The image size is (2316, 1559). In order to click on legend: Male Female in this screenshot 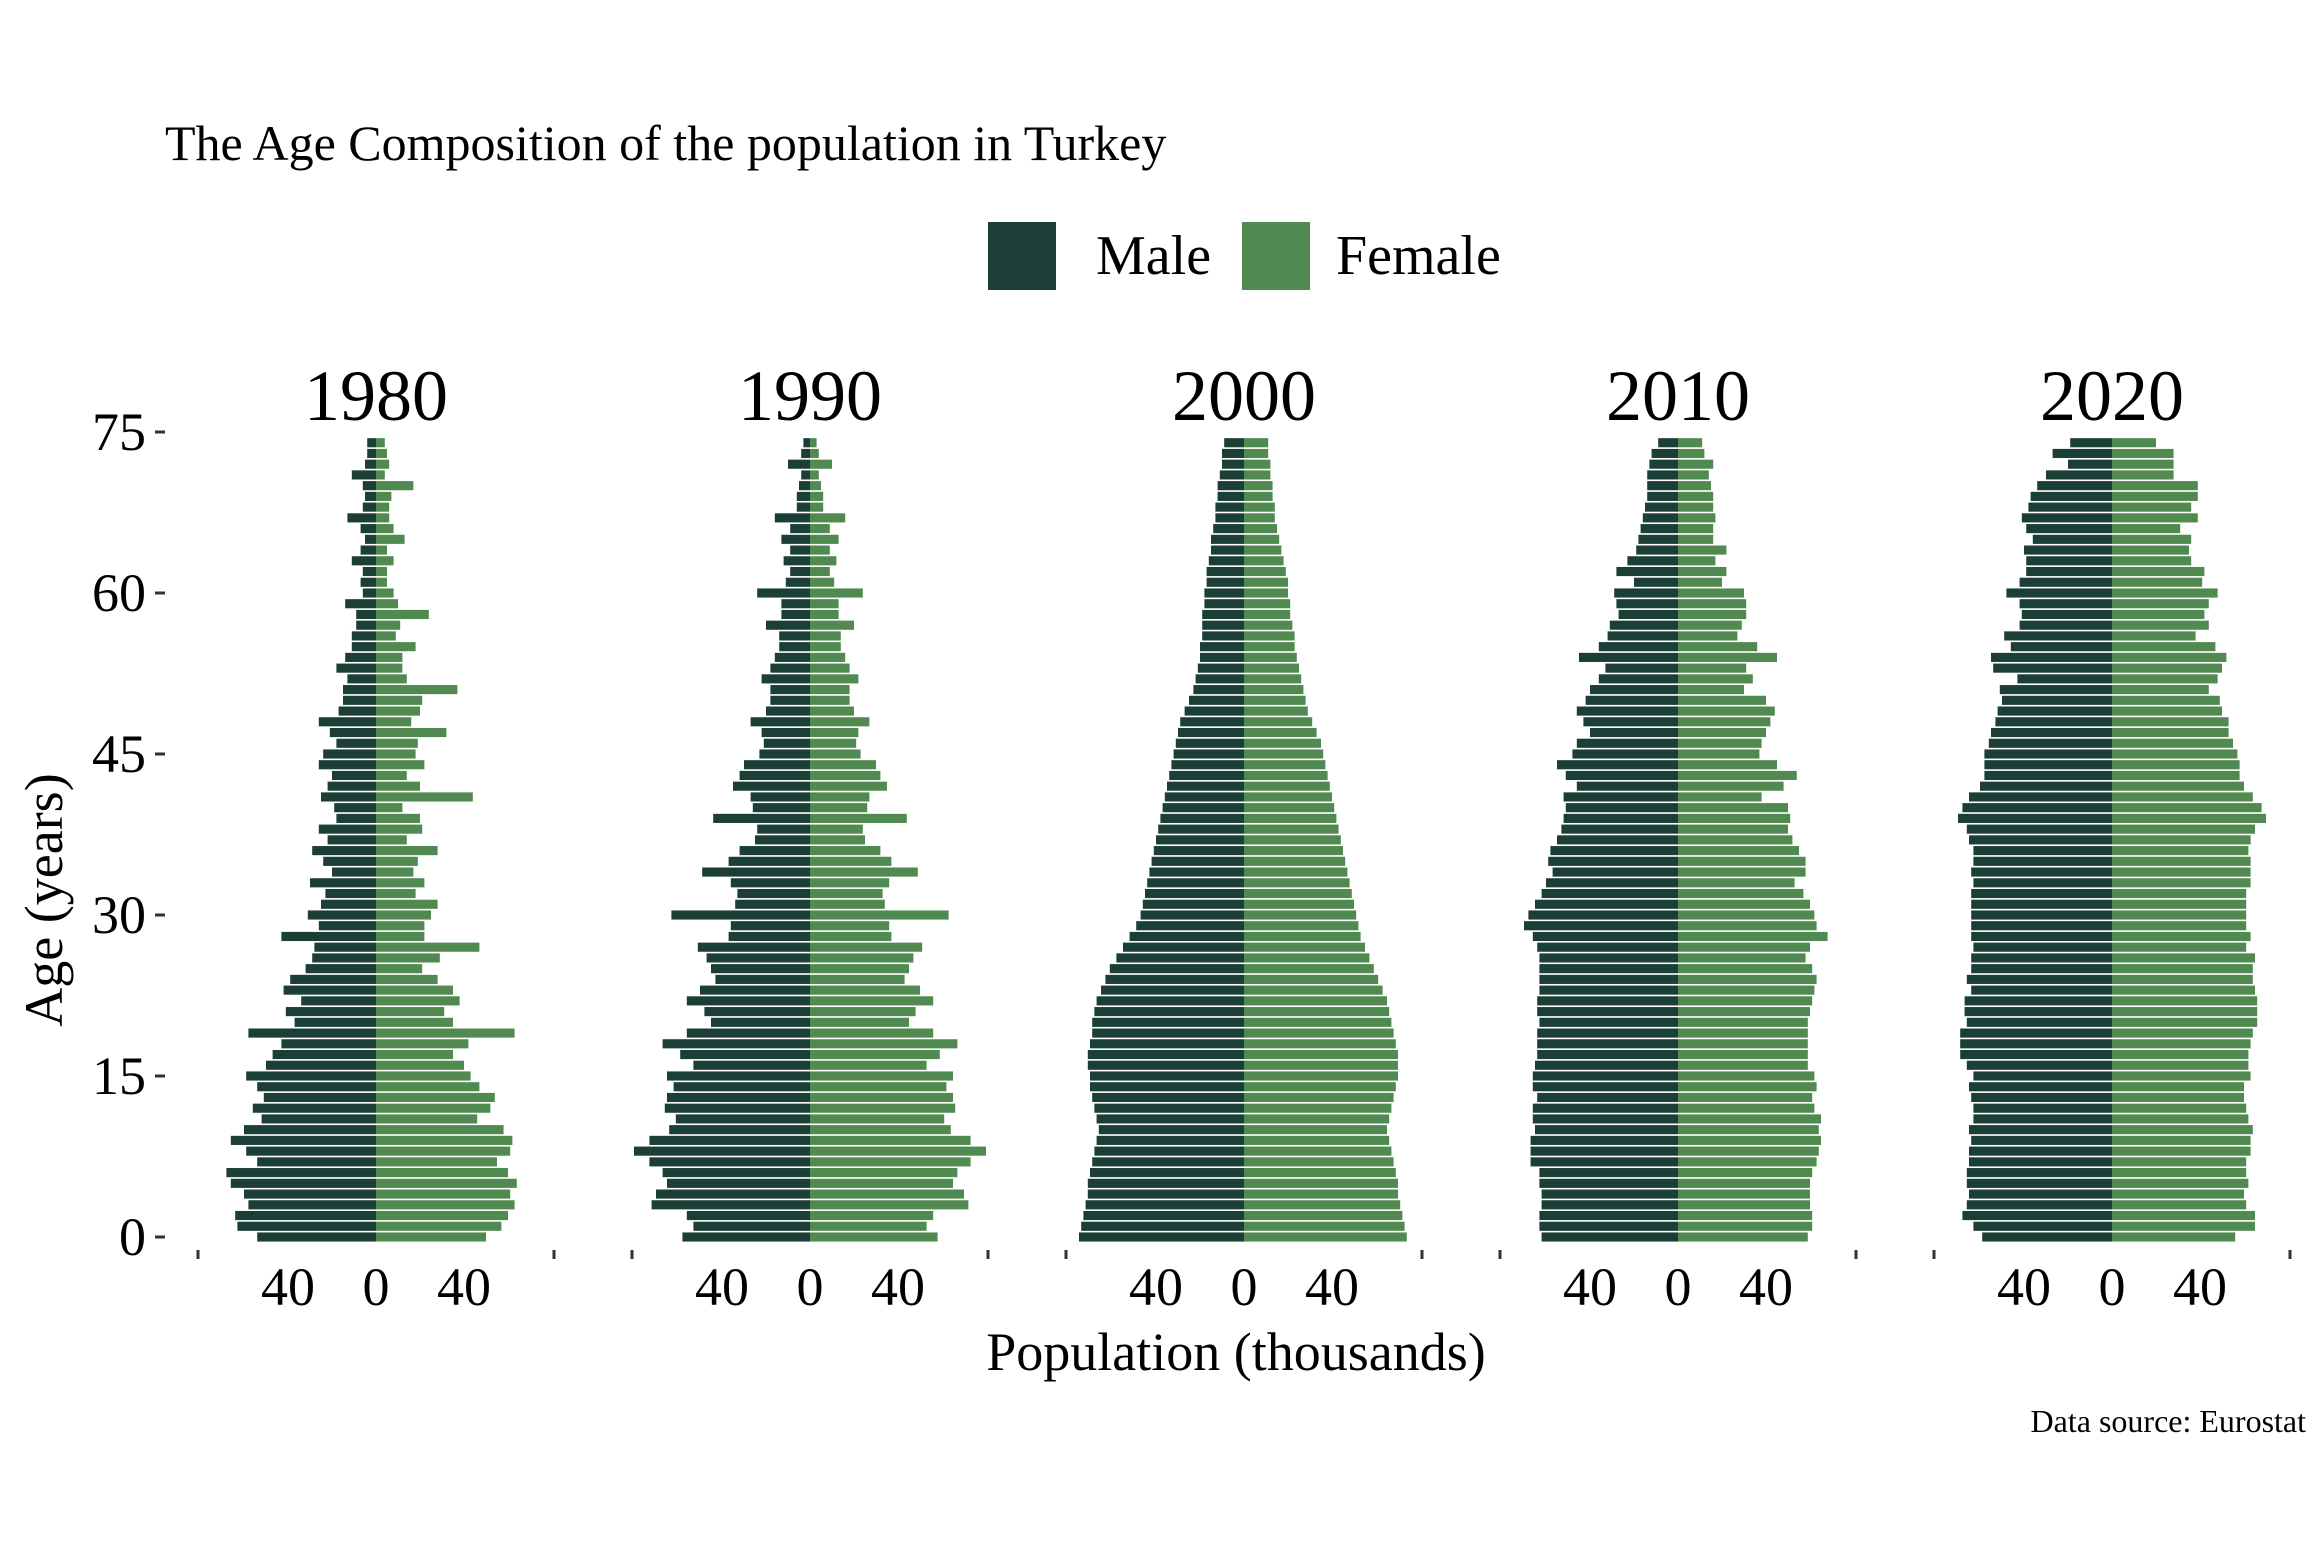, I will do `click(1244, 256)`.